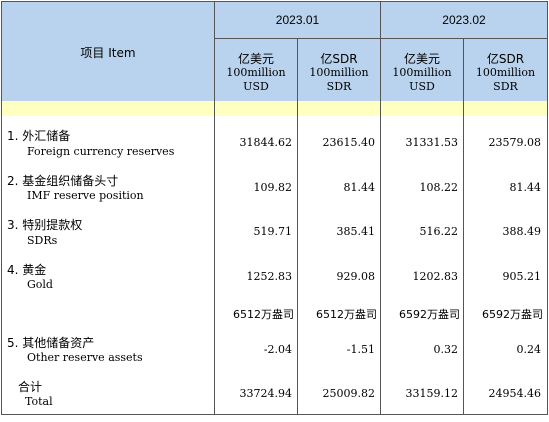 The height and width of the screenshot is (422, 549). I want to click on period-header: 2023.02, so click(464, 20).